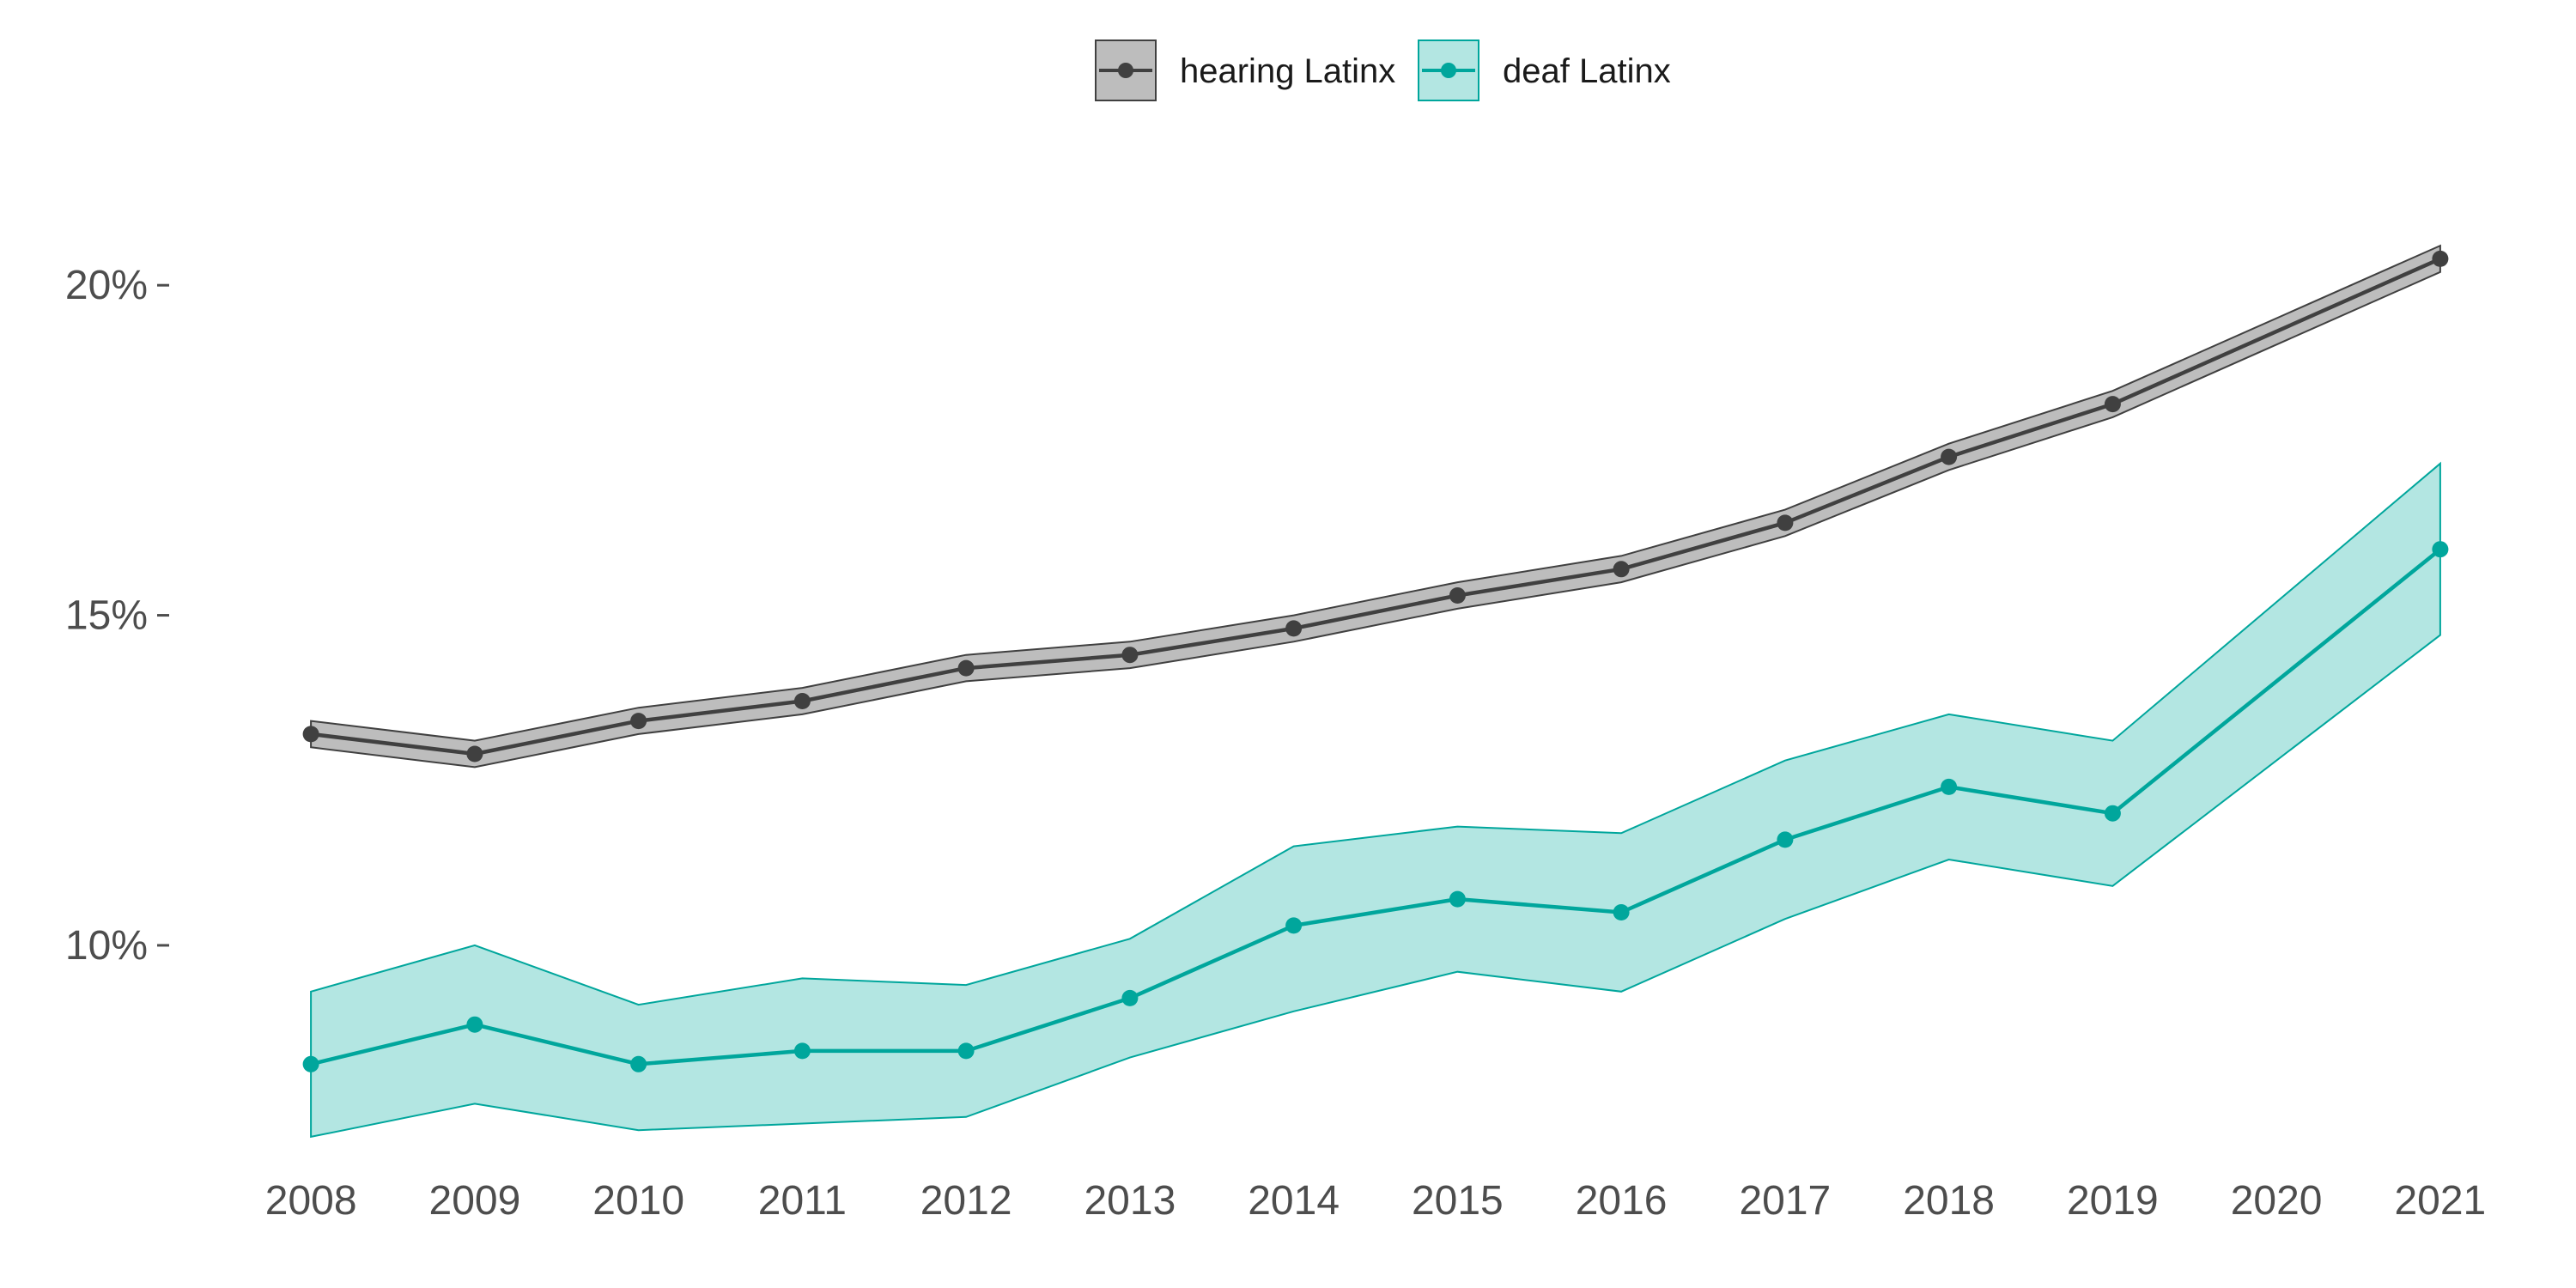 This screenshot has width=2576, height=1288. I want to click on legend: hearing Latinx deaf Latinx, so click(1383, 70).